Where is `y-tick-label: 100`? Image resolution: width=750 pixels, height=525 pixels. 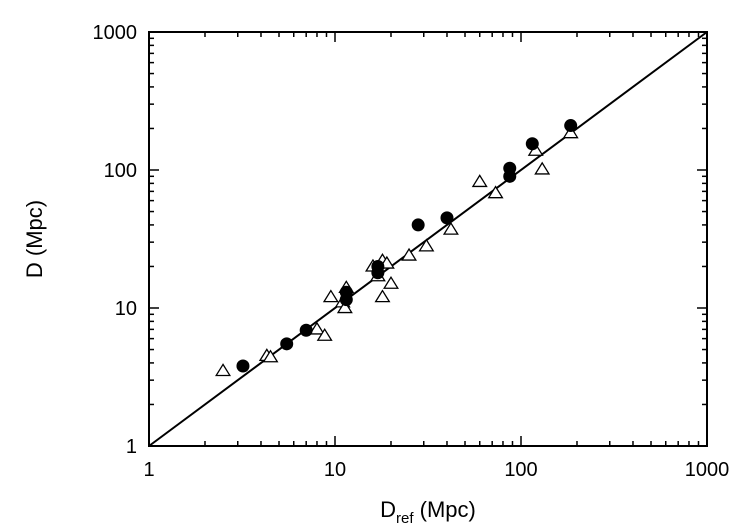 y-tick-label: 100 is located at coordinates (120, 171).